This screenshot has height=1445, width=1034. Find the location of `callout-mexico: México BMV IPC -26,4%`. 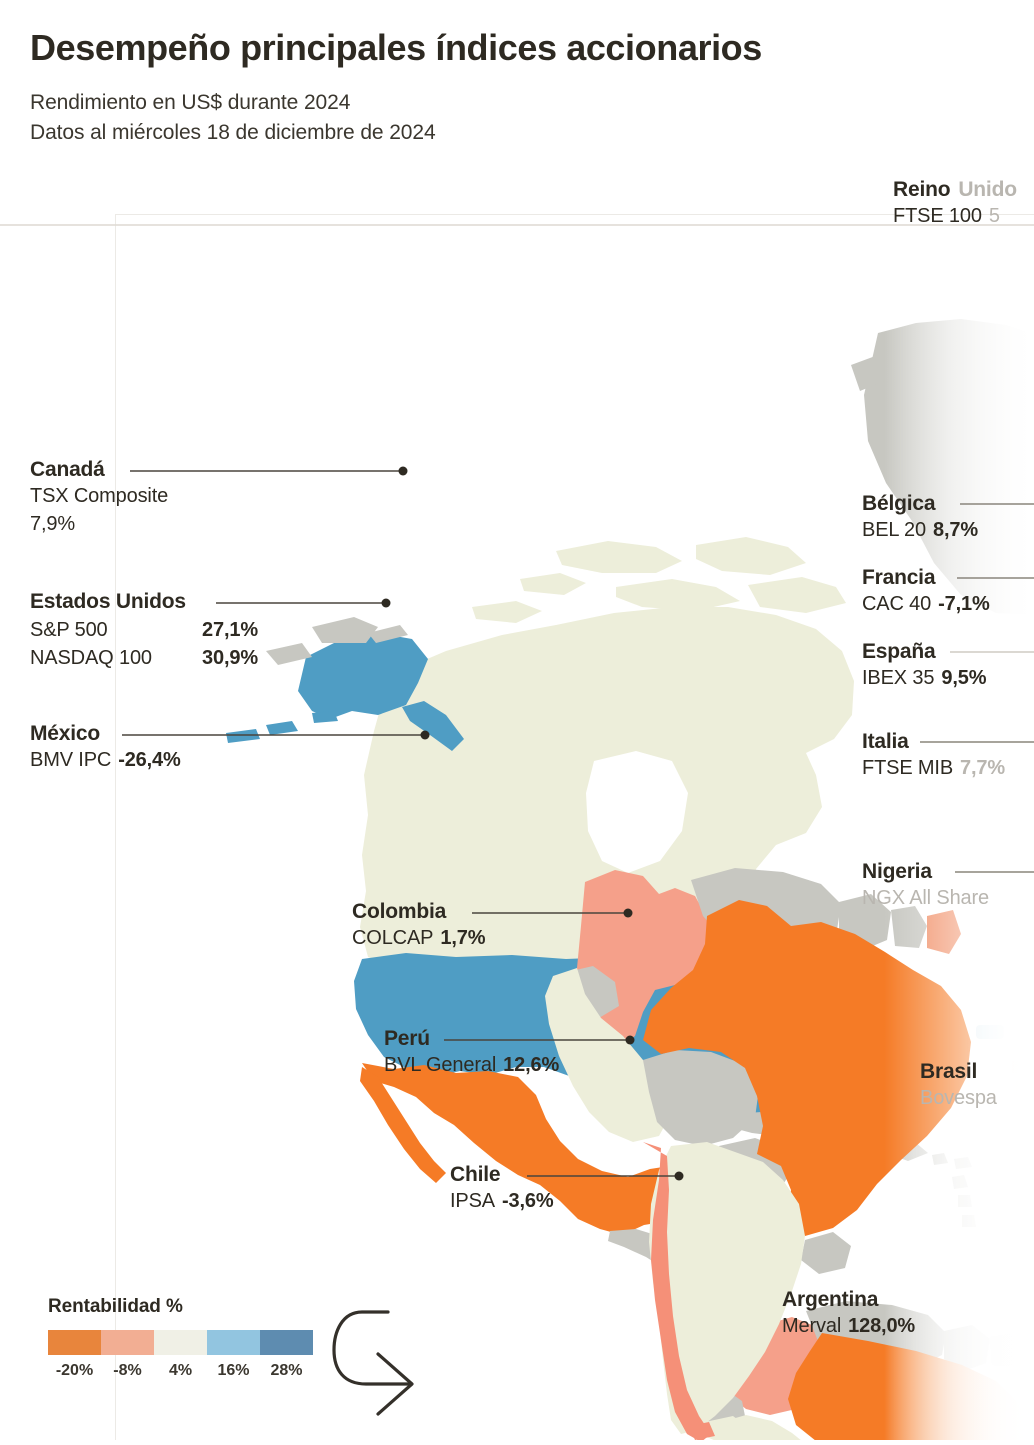

callout-mexico: México BMV IPC -26,4% is located at coordinates (105, 748).